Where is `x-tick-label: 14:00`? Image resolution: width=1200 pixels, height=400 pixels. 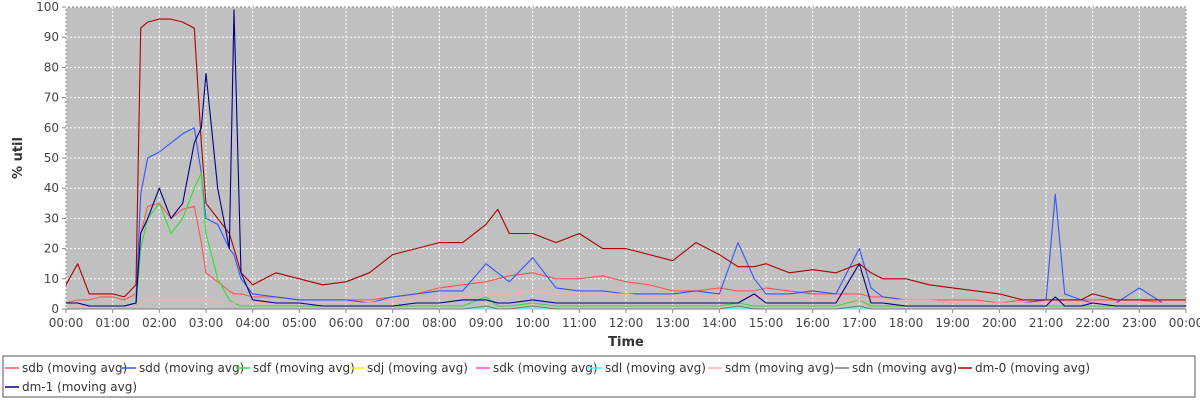 x-tick-label: 14:00 is located at coordinates (719, 323).